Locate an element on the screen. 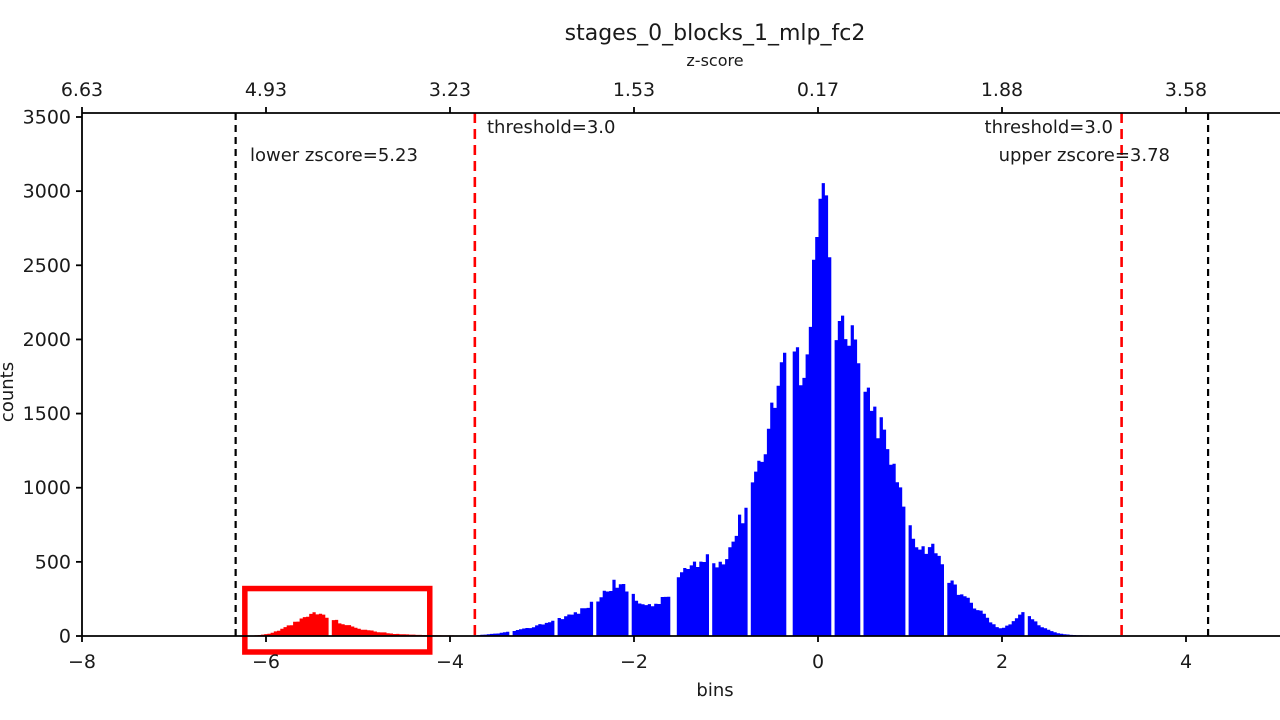 Image resolution: width=1280 pixels, height=720 pixels. y-axis-label: counts is located at coordinates (9, 392).